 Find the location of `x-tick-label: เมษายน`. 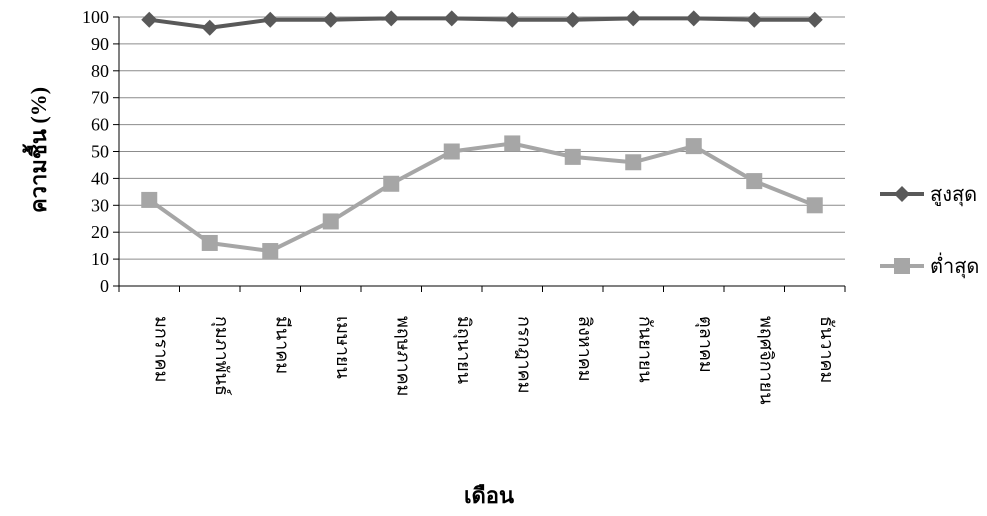

x-tick-label: เมษายน is located at coordinates (343, 347).